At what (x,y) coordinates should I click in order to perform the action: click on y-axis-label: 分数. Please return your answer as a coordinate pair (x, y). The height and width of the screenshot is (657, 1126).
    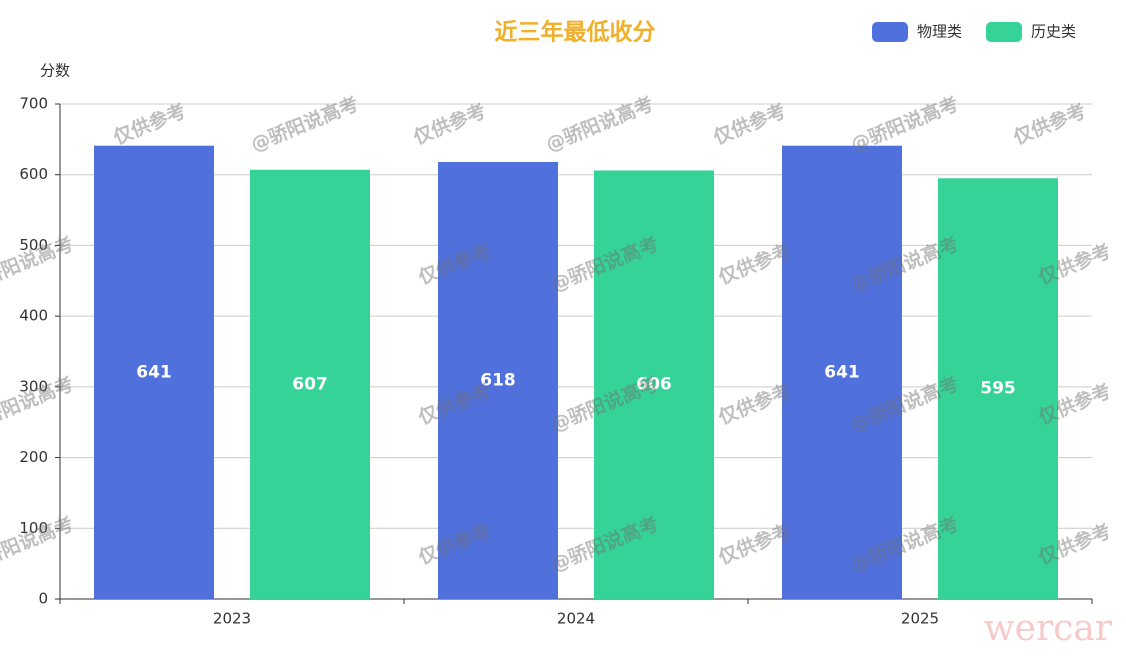
    Looking at the image, I should click on (55, 71).